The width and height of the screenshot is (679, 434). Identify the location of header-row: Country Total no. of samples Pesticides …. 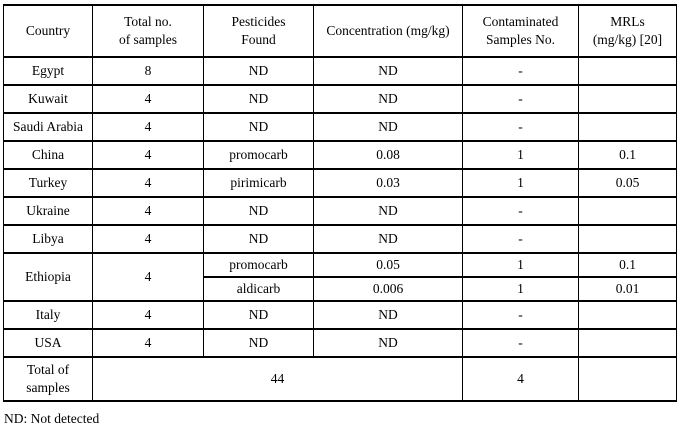
(340, 31).